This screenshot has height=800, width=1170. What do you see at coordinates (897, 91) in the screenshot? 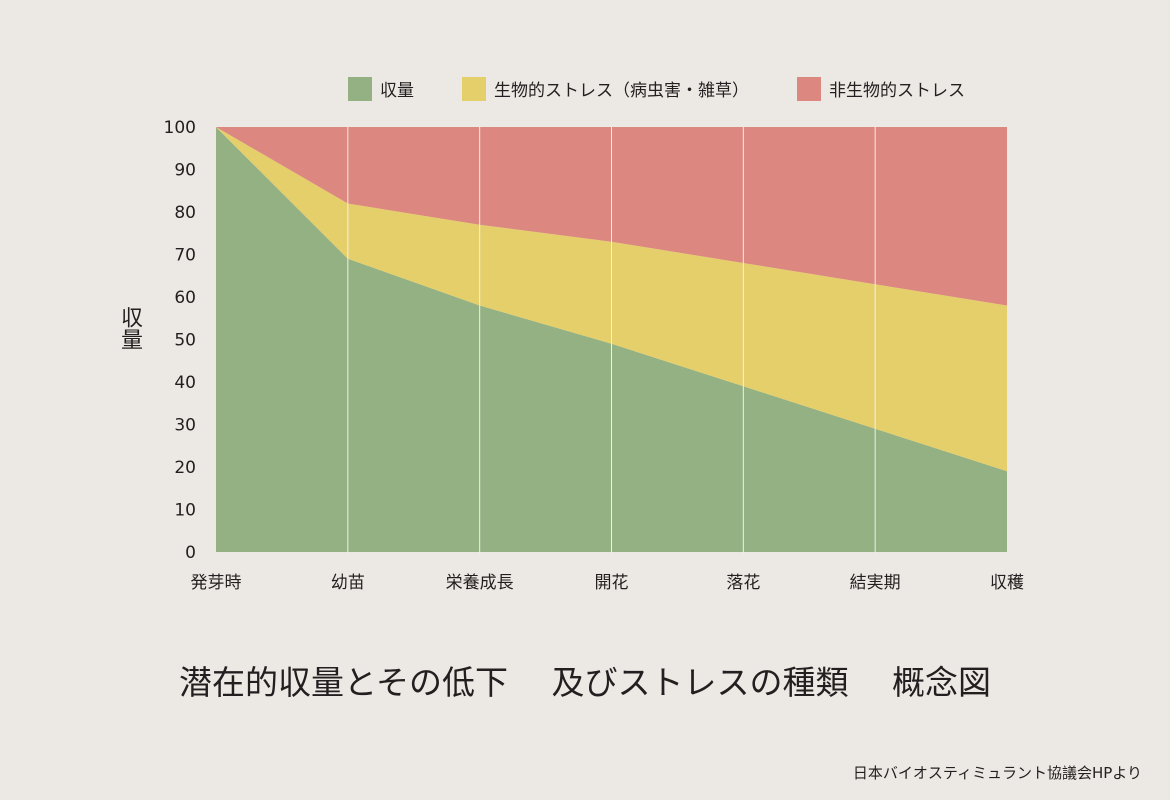
I see `legend-label-abiotic-stress: 非生物的ストレス` at bounding box center [897, 91].